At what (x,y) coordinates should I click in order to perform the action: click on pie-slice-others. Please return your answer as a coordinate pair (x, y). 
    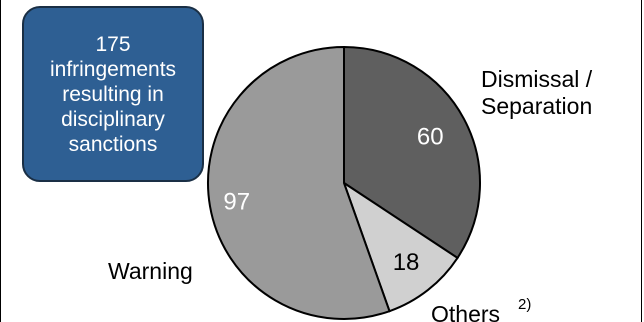
    Looking at the image, I should click on (400, 246).